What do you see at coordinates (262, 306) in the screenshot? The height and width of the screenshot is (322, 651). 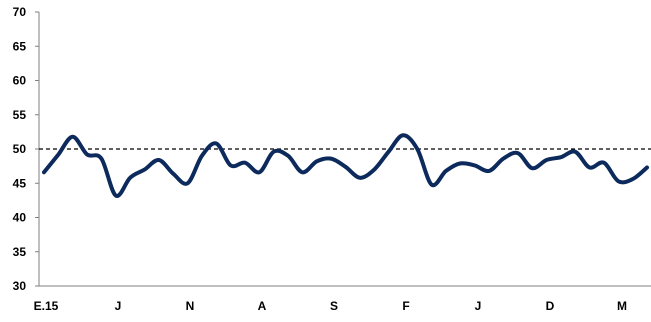 I see `x-tick-label: A` at bounding box center [262, 306].